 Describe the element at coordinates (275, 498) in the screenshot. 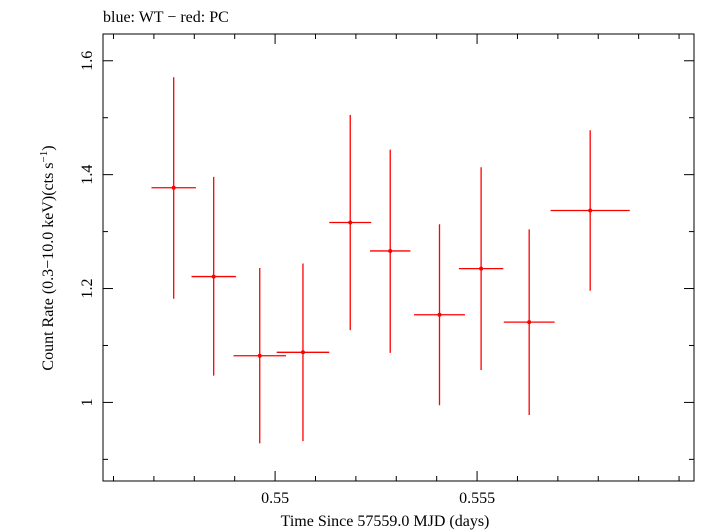

I see `x-tick-label: 0.55` at that location.